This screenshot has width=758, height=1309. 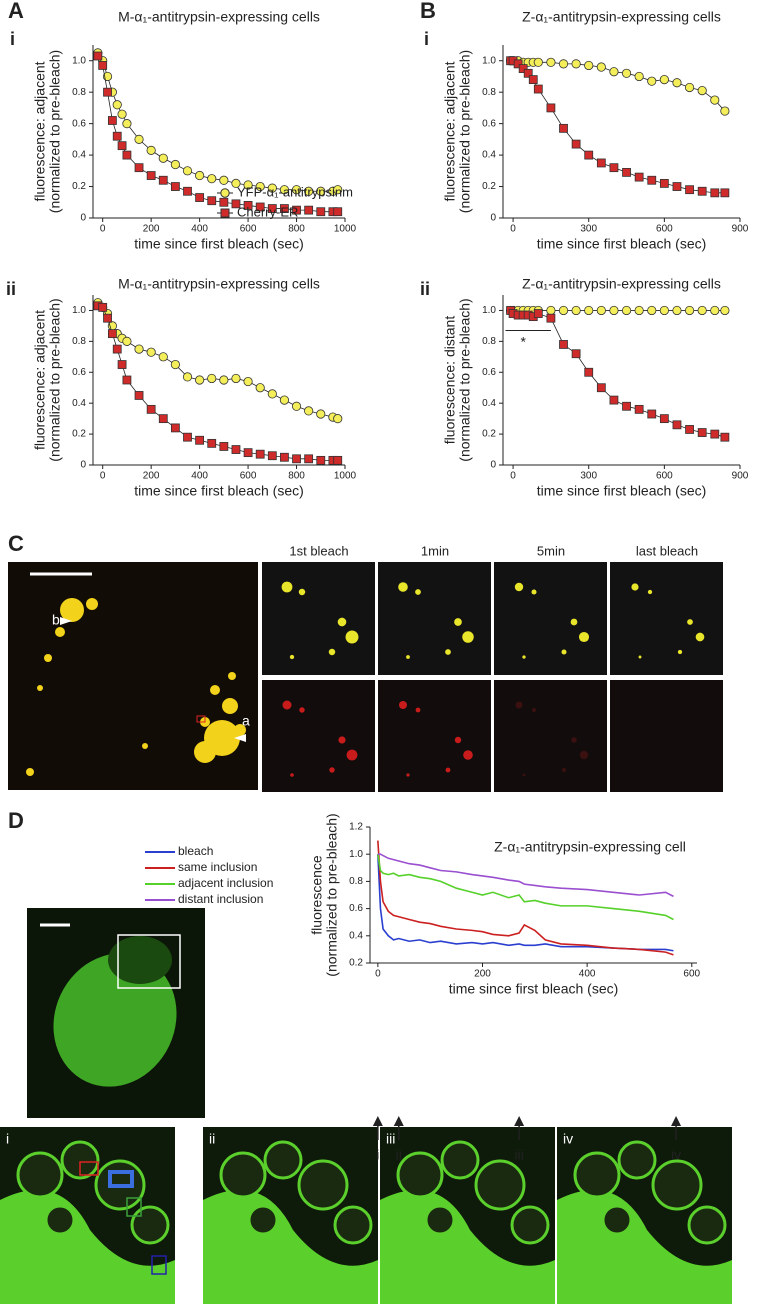 What do you see at coordinates (246, 721) in the screenshot?
I see `marker-label: a` at bounding box center [246, 721].